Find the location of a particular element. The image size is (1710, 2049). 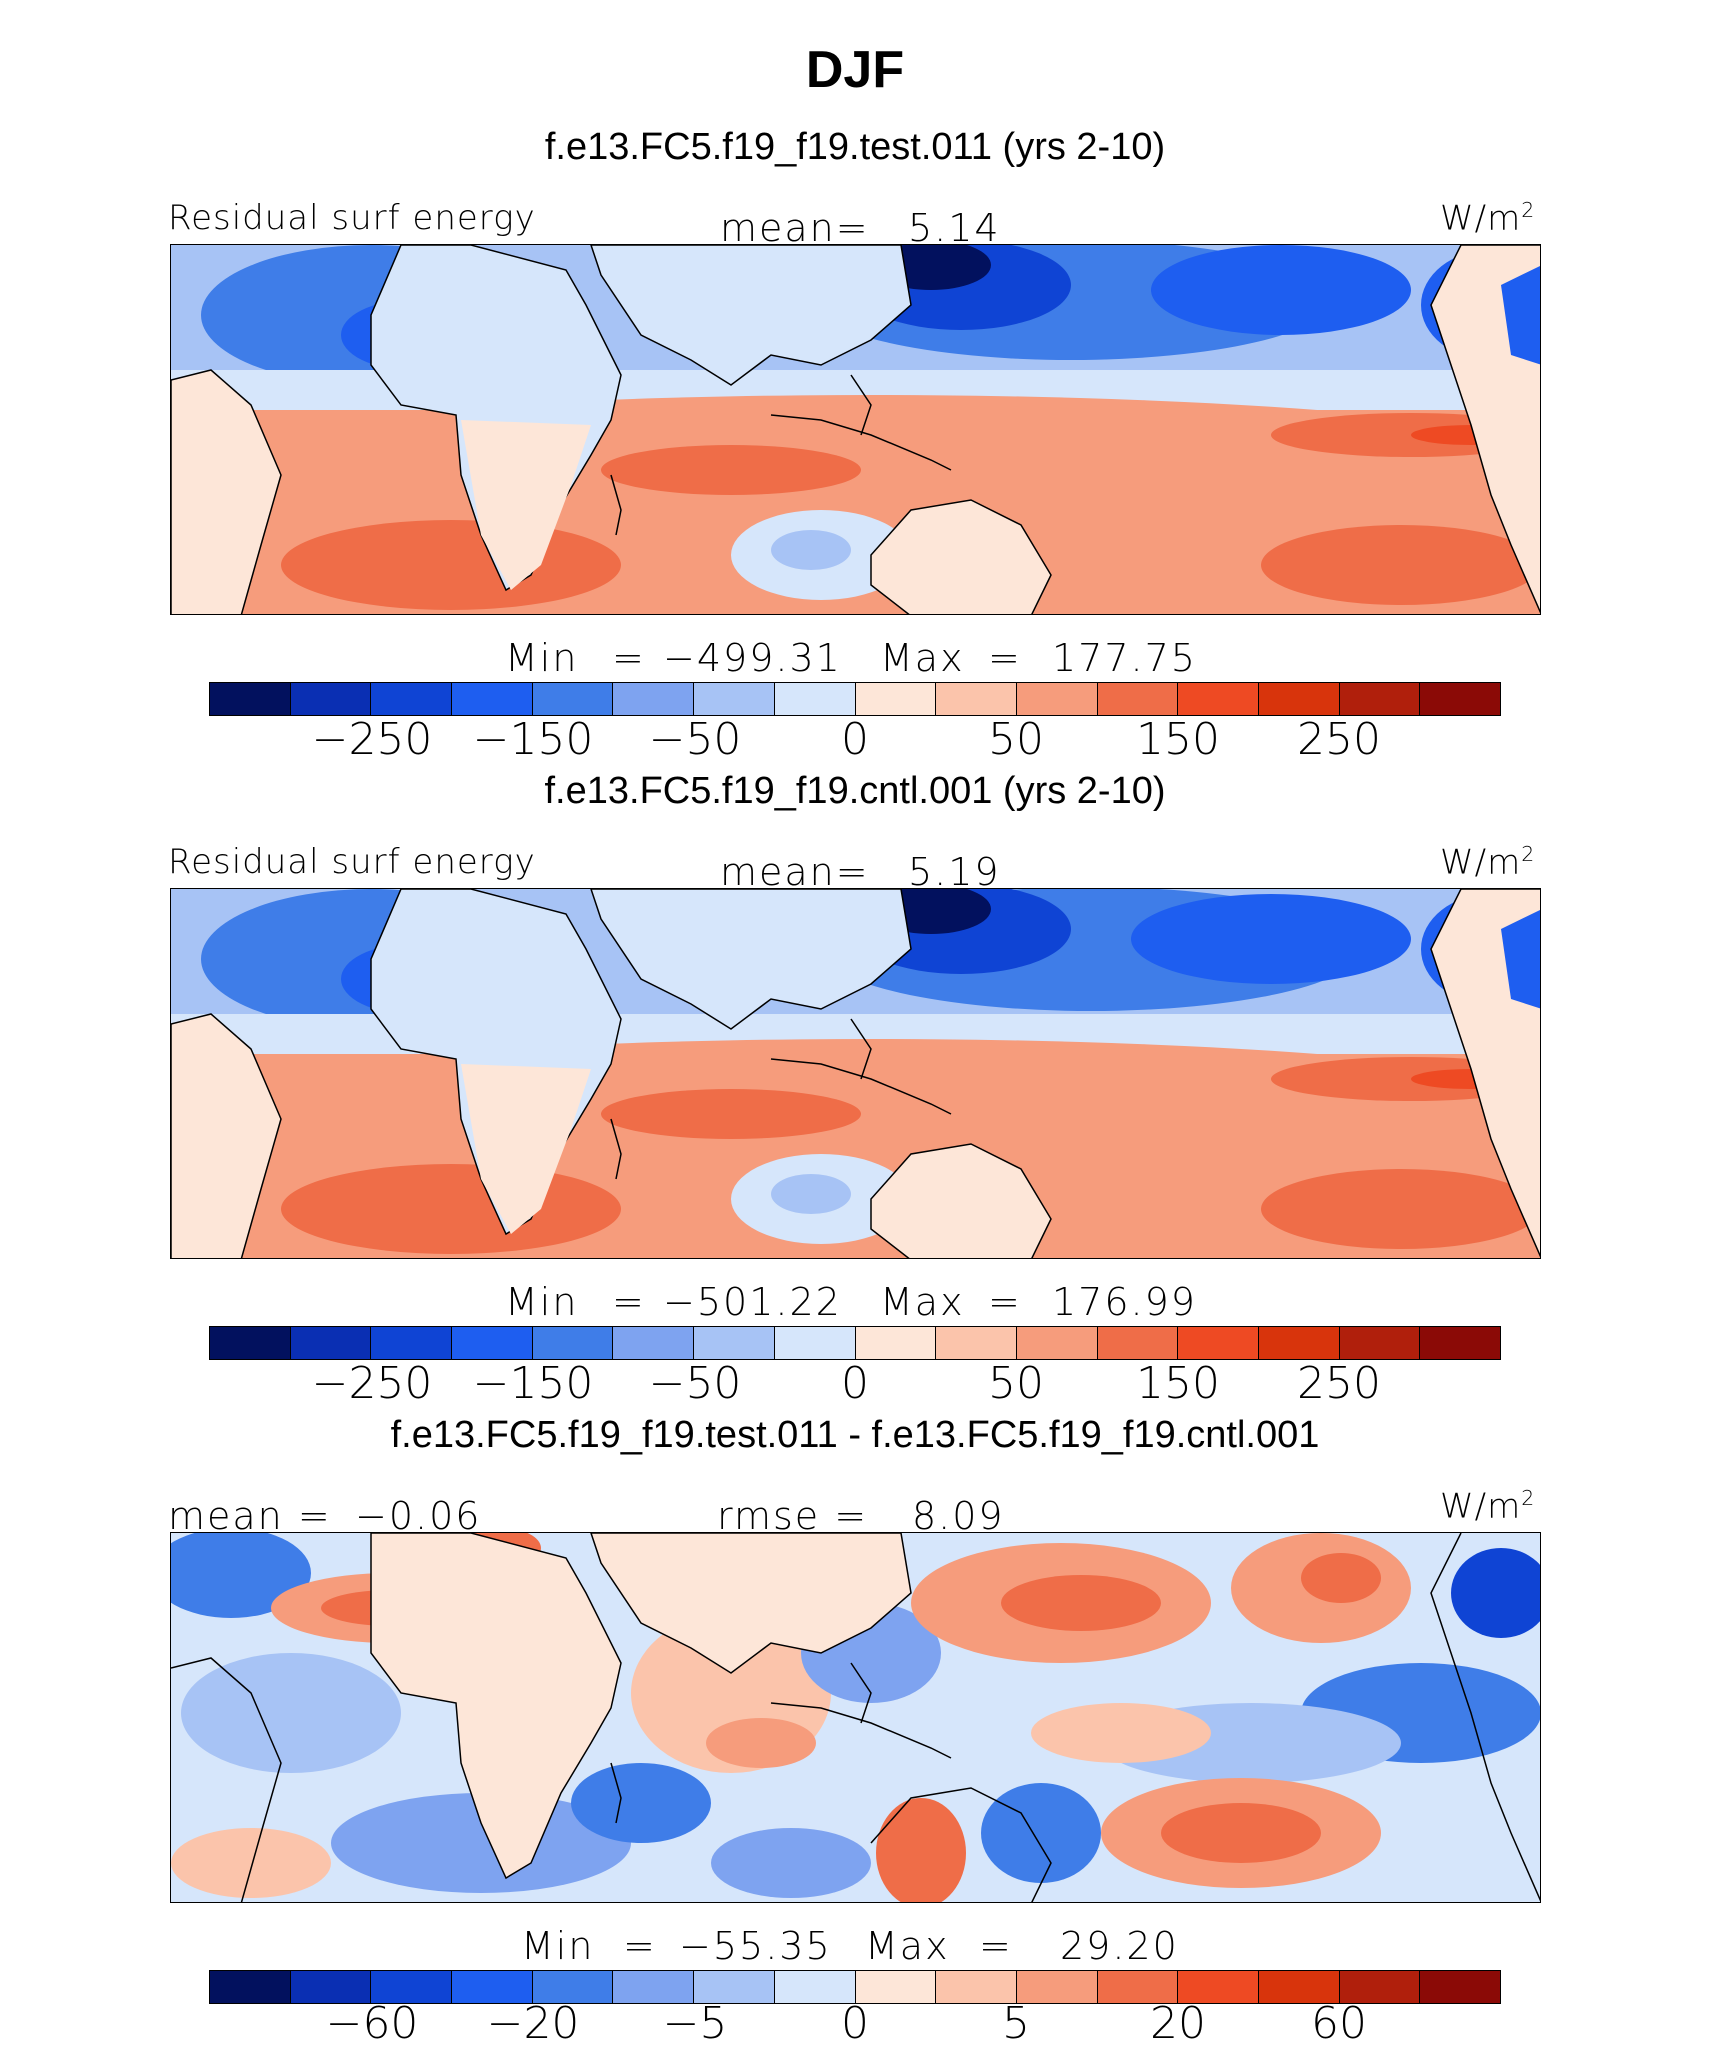

panel-2-units-sup: 2 is located at coordinates (1528, 854).